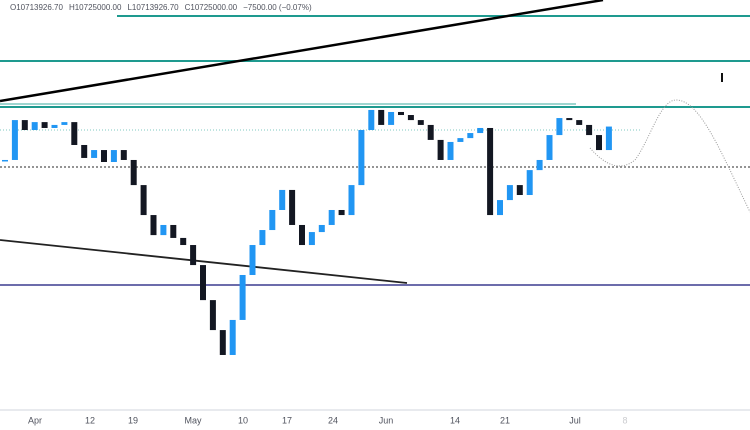 The width and height of the screenshot is (750, 430). What do you see at coordinates (624, 420) in the screenshot?
I see `x-tick-label: 8` at bounding box center [624, 420].